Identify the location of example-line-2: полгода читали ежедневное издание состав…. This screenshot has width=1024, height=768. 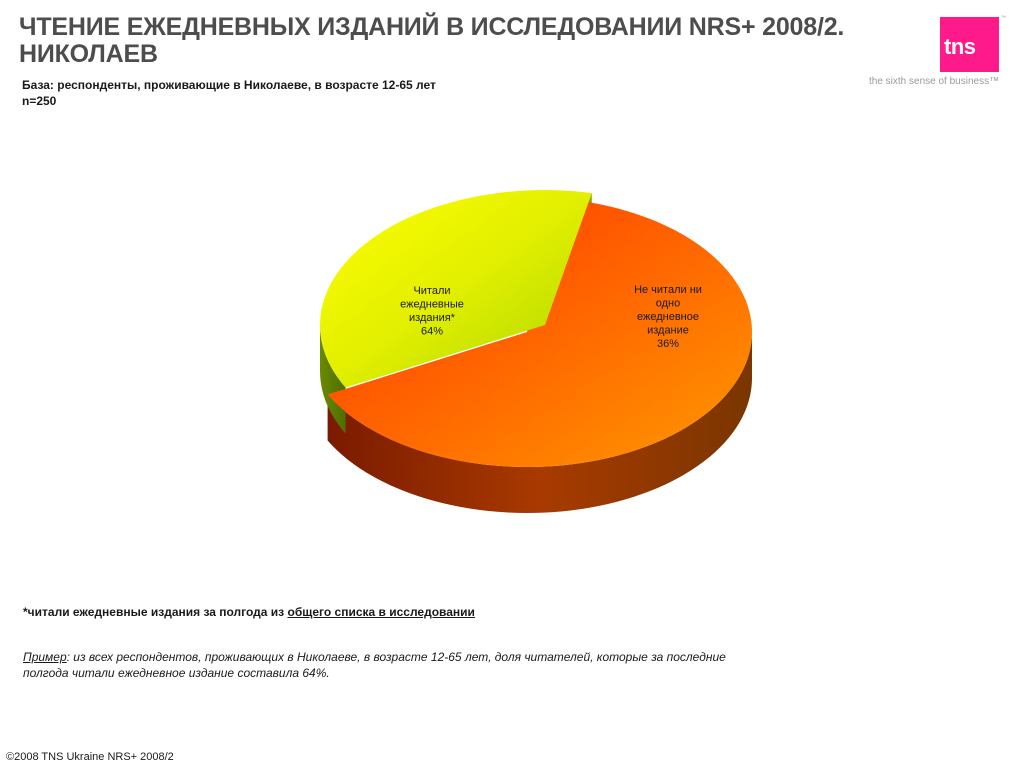
(176, 673).